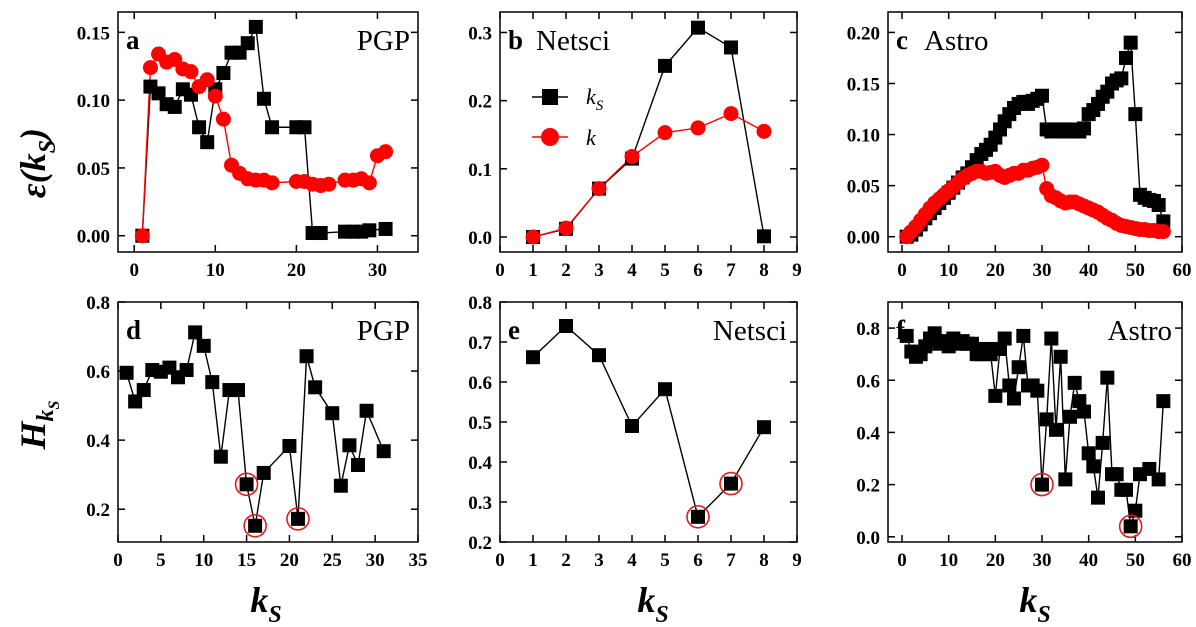  I want to click on x-tick-label: 15, so click(246, 560).